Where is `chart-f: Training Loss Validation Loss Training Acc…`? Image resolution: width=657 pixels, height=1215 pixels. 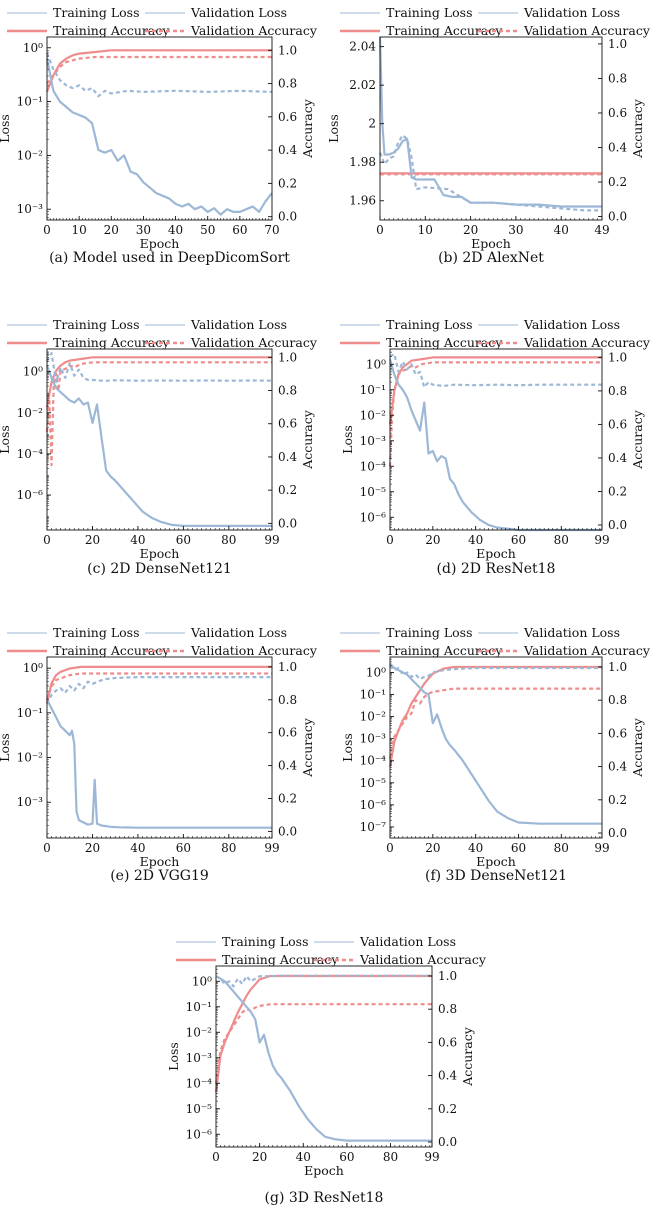
chart-f: Training Loss Validation Loss Training Acc… is located at coordinates (495, 754).